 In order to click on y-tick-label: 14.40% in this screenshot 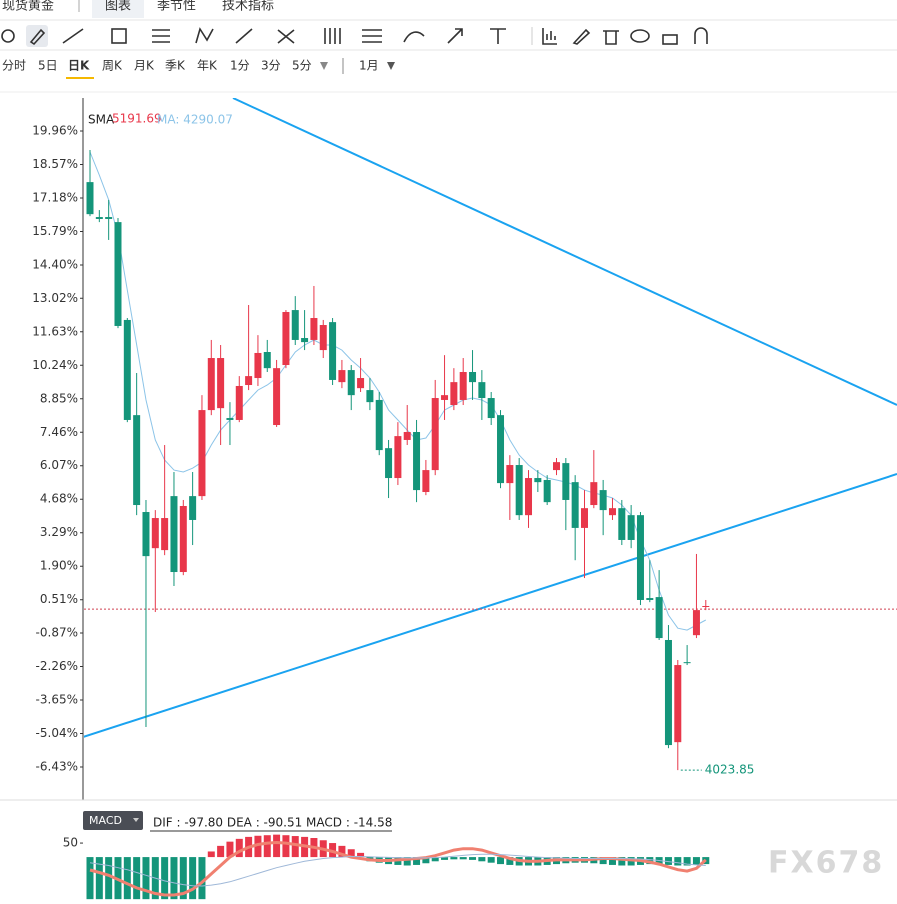, I will do `click(55, 265)`.